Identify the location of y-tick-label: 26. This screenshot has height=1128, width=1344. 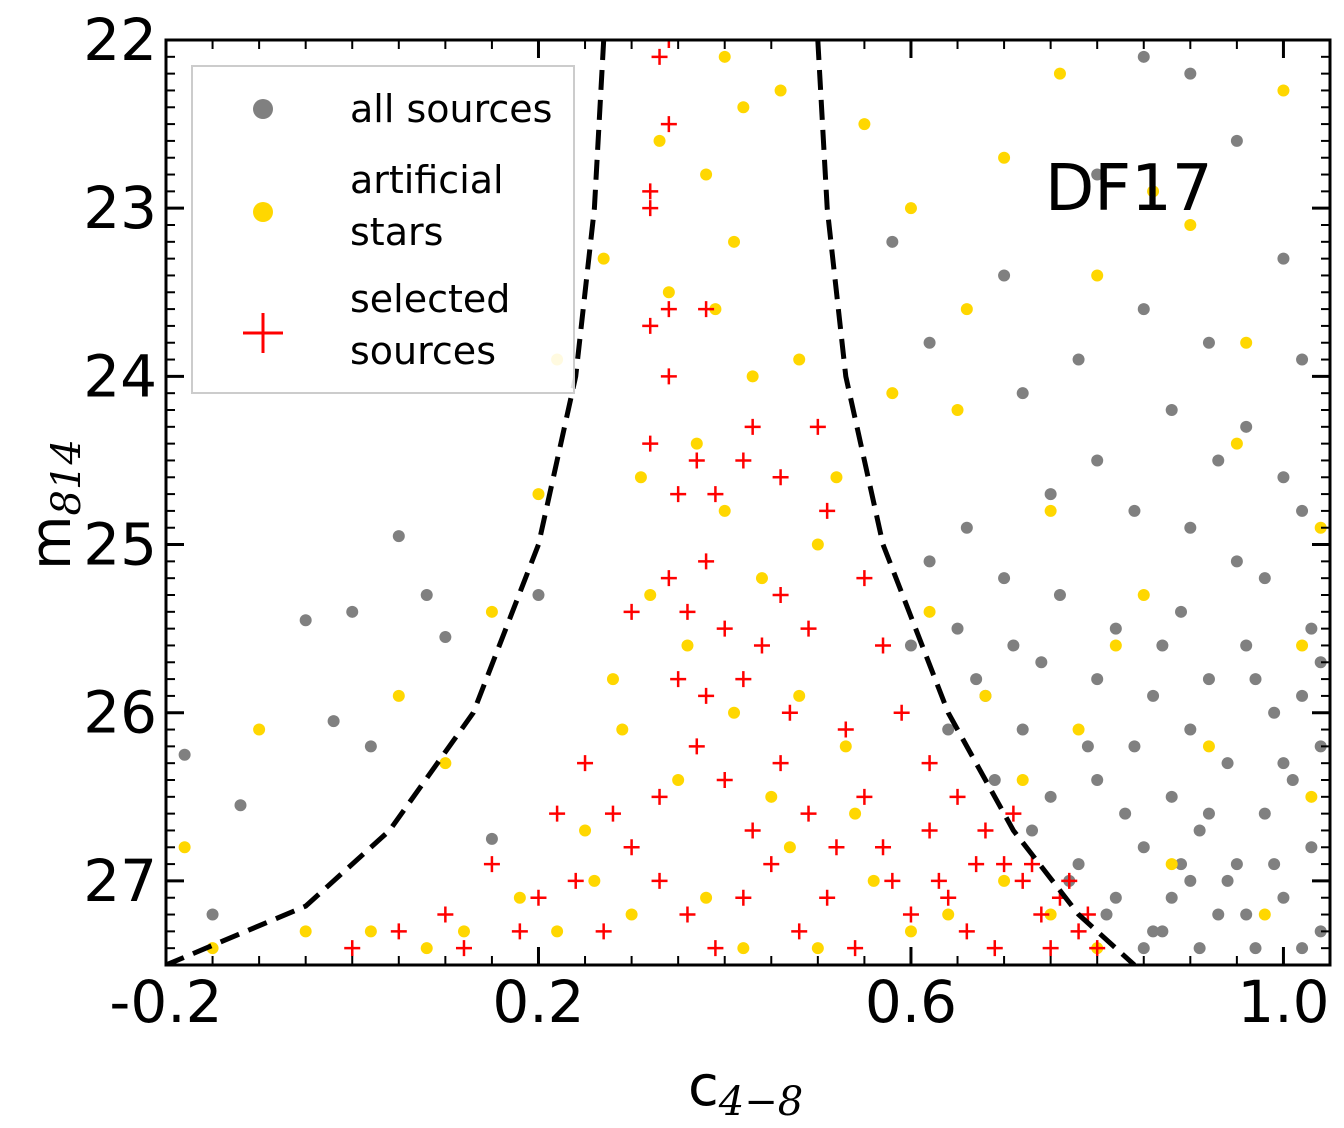
(120, 713).